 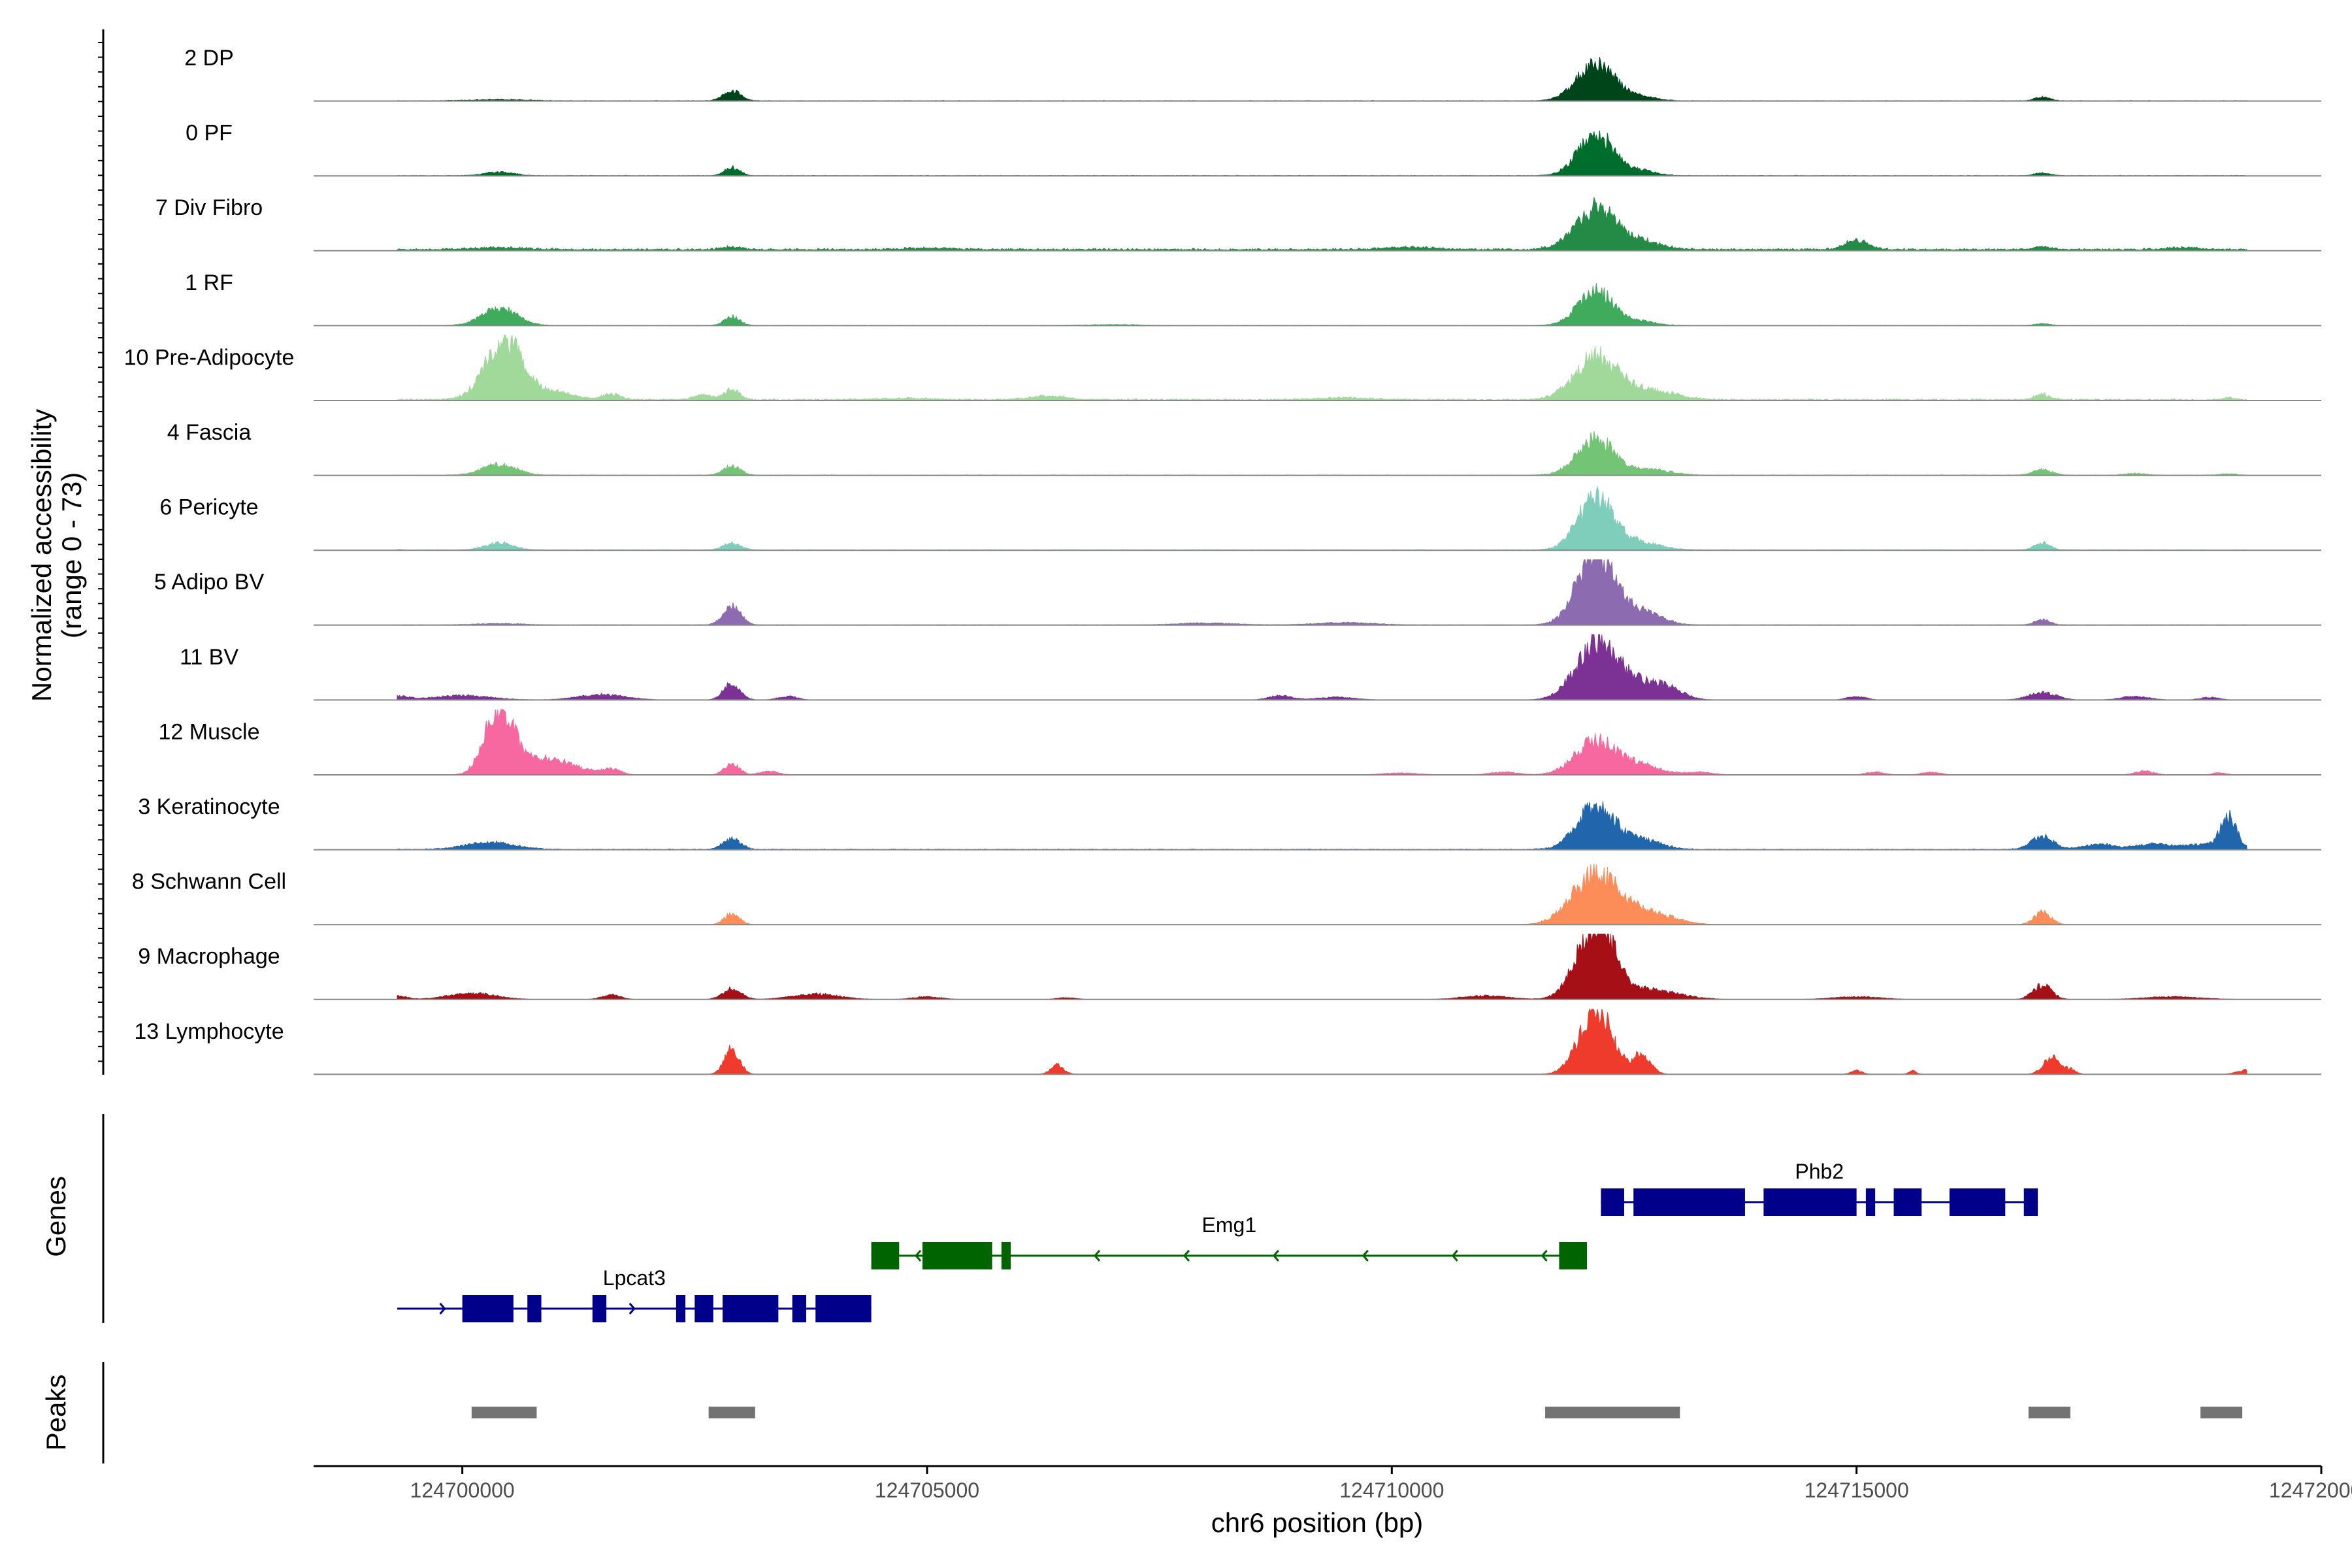 I want to click on track-3-keratinocyte: 3 Keratinocyte, so click(x=1229, y=822).